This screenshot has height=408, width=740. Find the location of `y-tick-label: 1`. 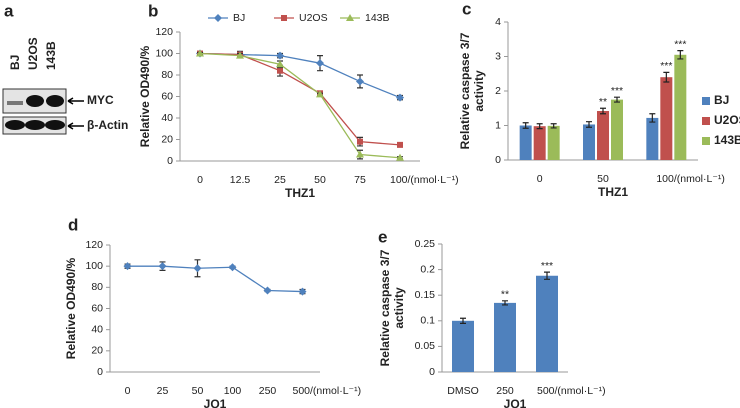

y-tick-label: 1 is located at coordinates (498, 125).